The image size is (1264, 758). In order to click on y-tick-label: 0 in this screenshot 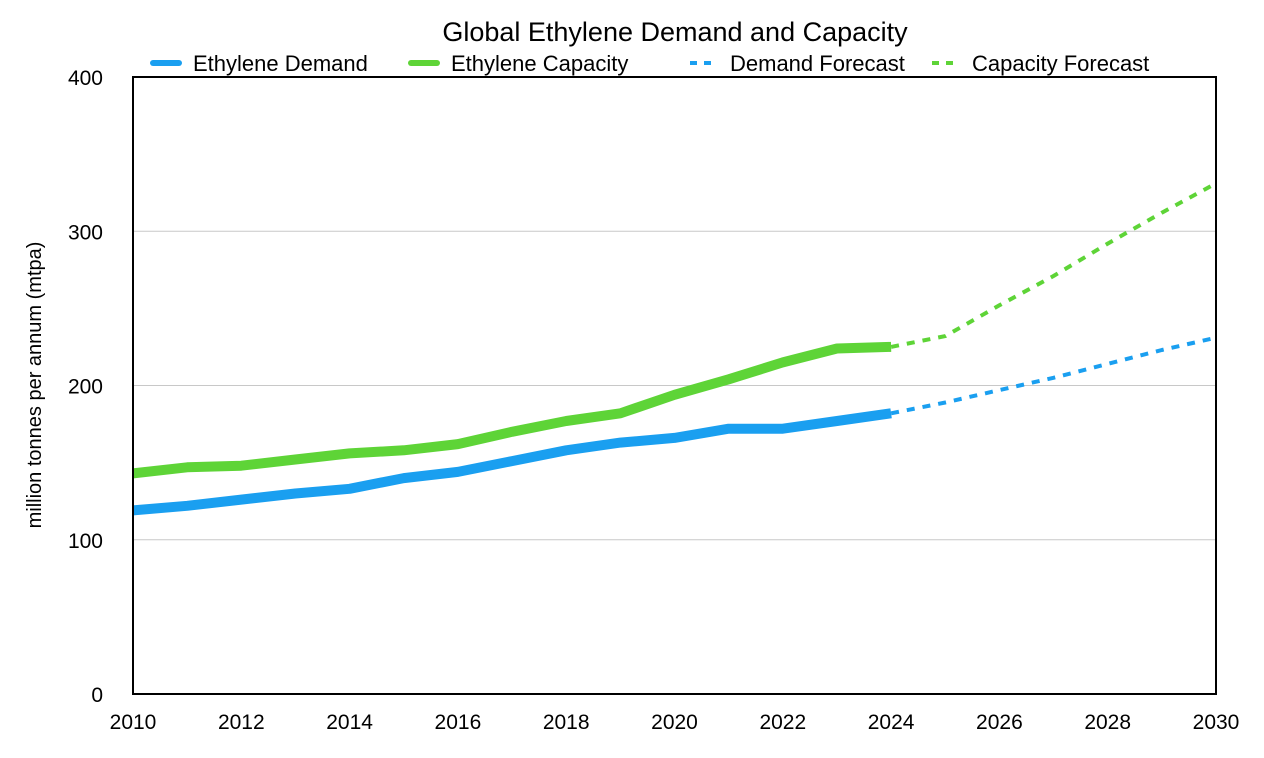, I will do `click(97, 695)`.